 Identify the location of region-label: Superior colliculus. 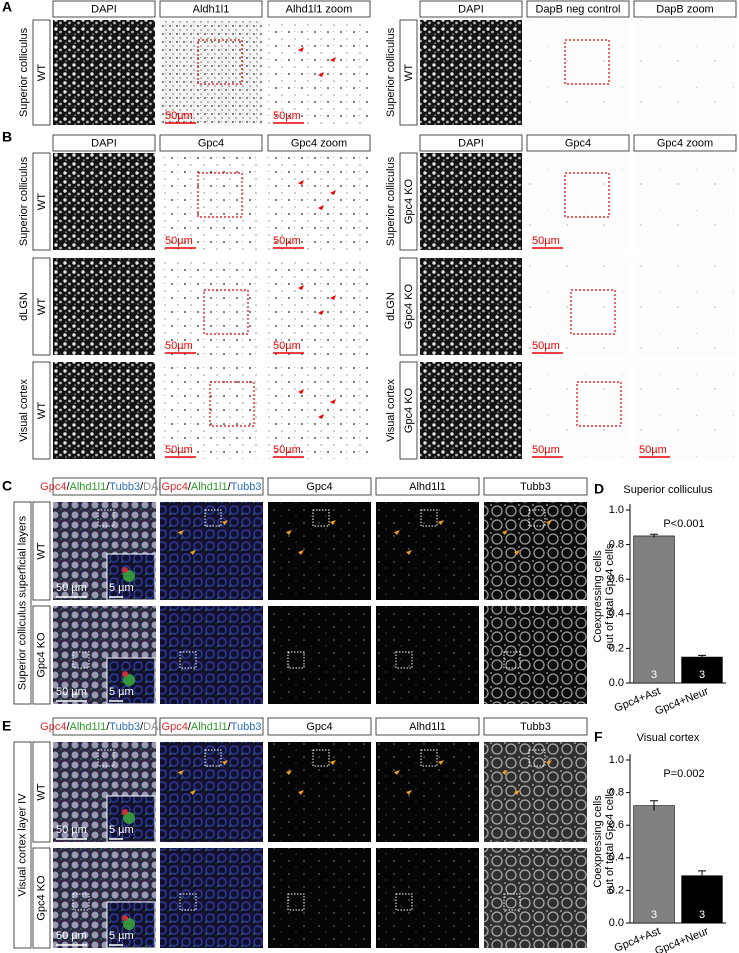
(24, 72).